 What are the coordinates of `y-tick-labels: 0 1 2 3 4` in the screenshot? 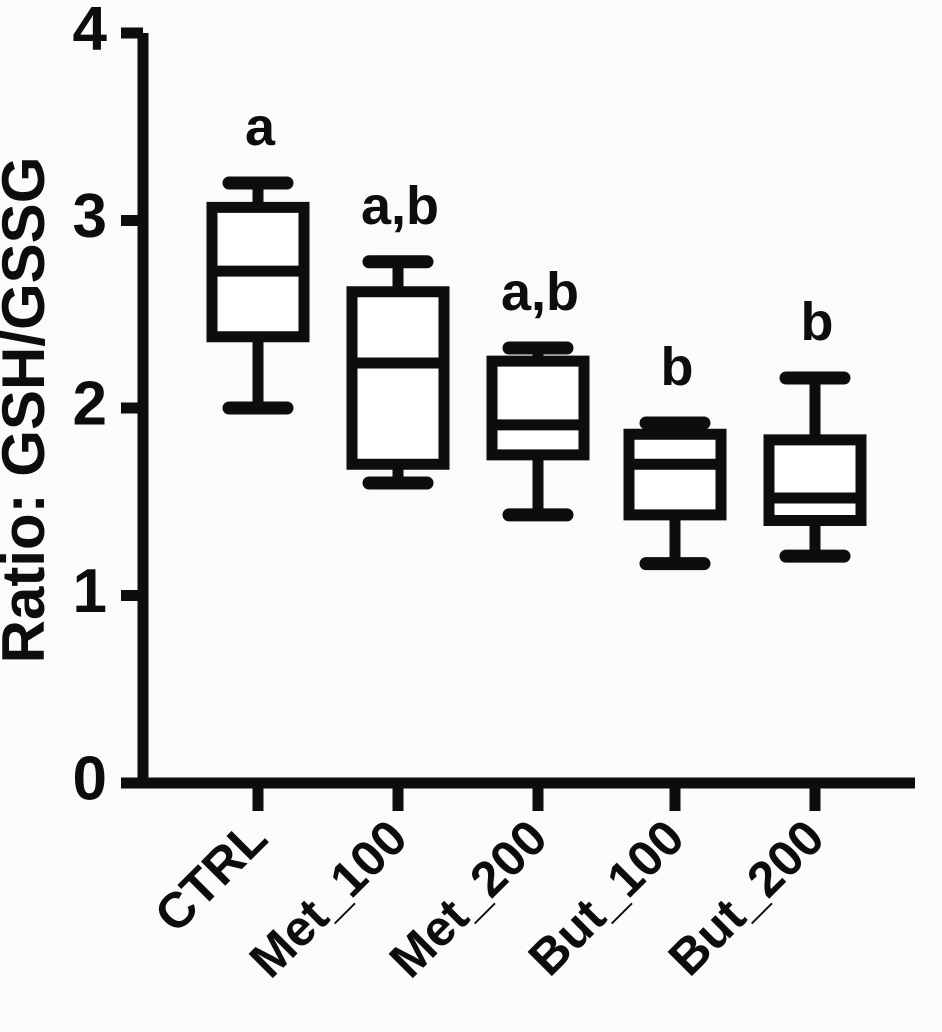 It's located at (90, 406).